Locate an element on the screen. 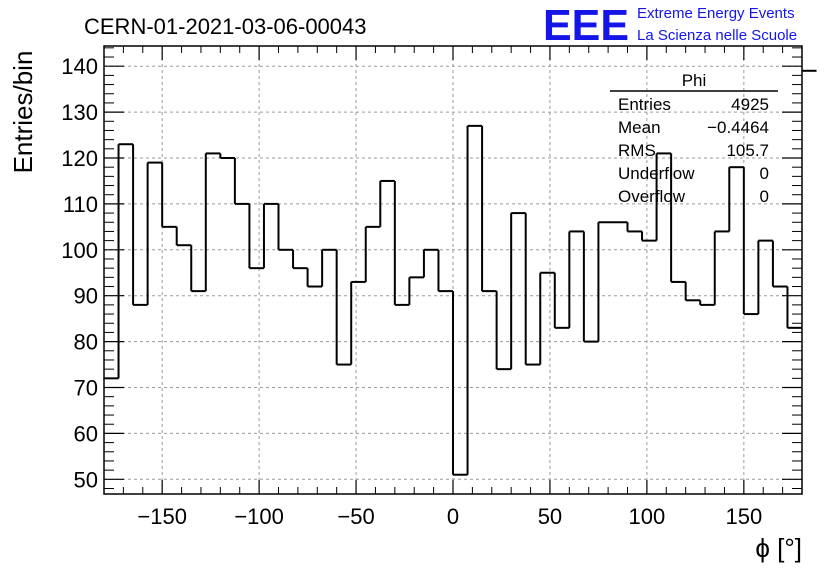 Image resolution: width=836 pixels, height=572 pixels. y-tick-label: 60 is located at coordinates (86, 433).